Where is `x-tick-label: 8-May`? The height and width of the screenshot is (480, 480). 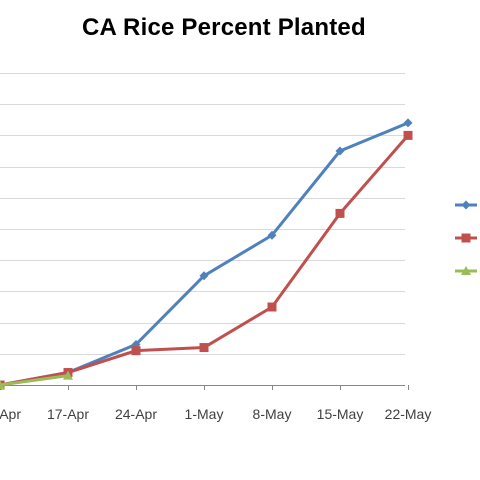 x-tick-label: 8-May is located at coordinates (272, 414).